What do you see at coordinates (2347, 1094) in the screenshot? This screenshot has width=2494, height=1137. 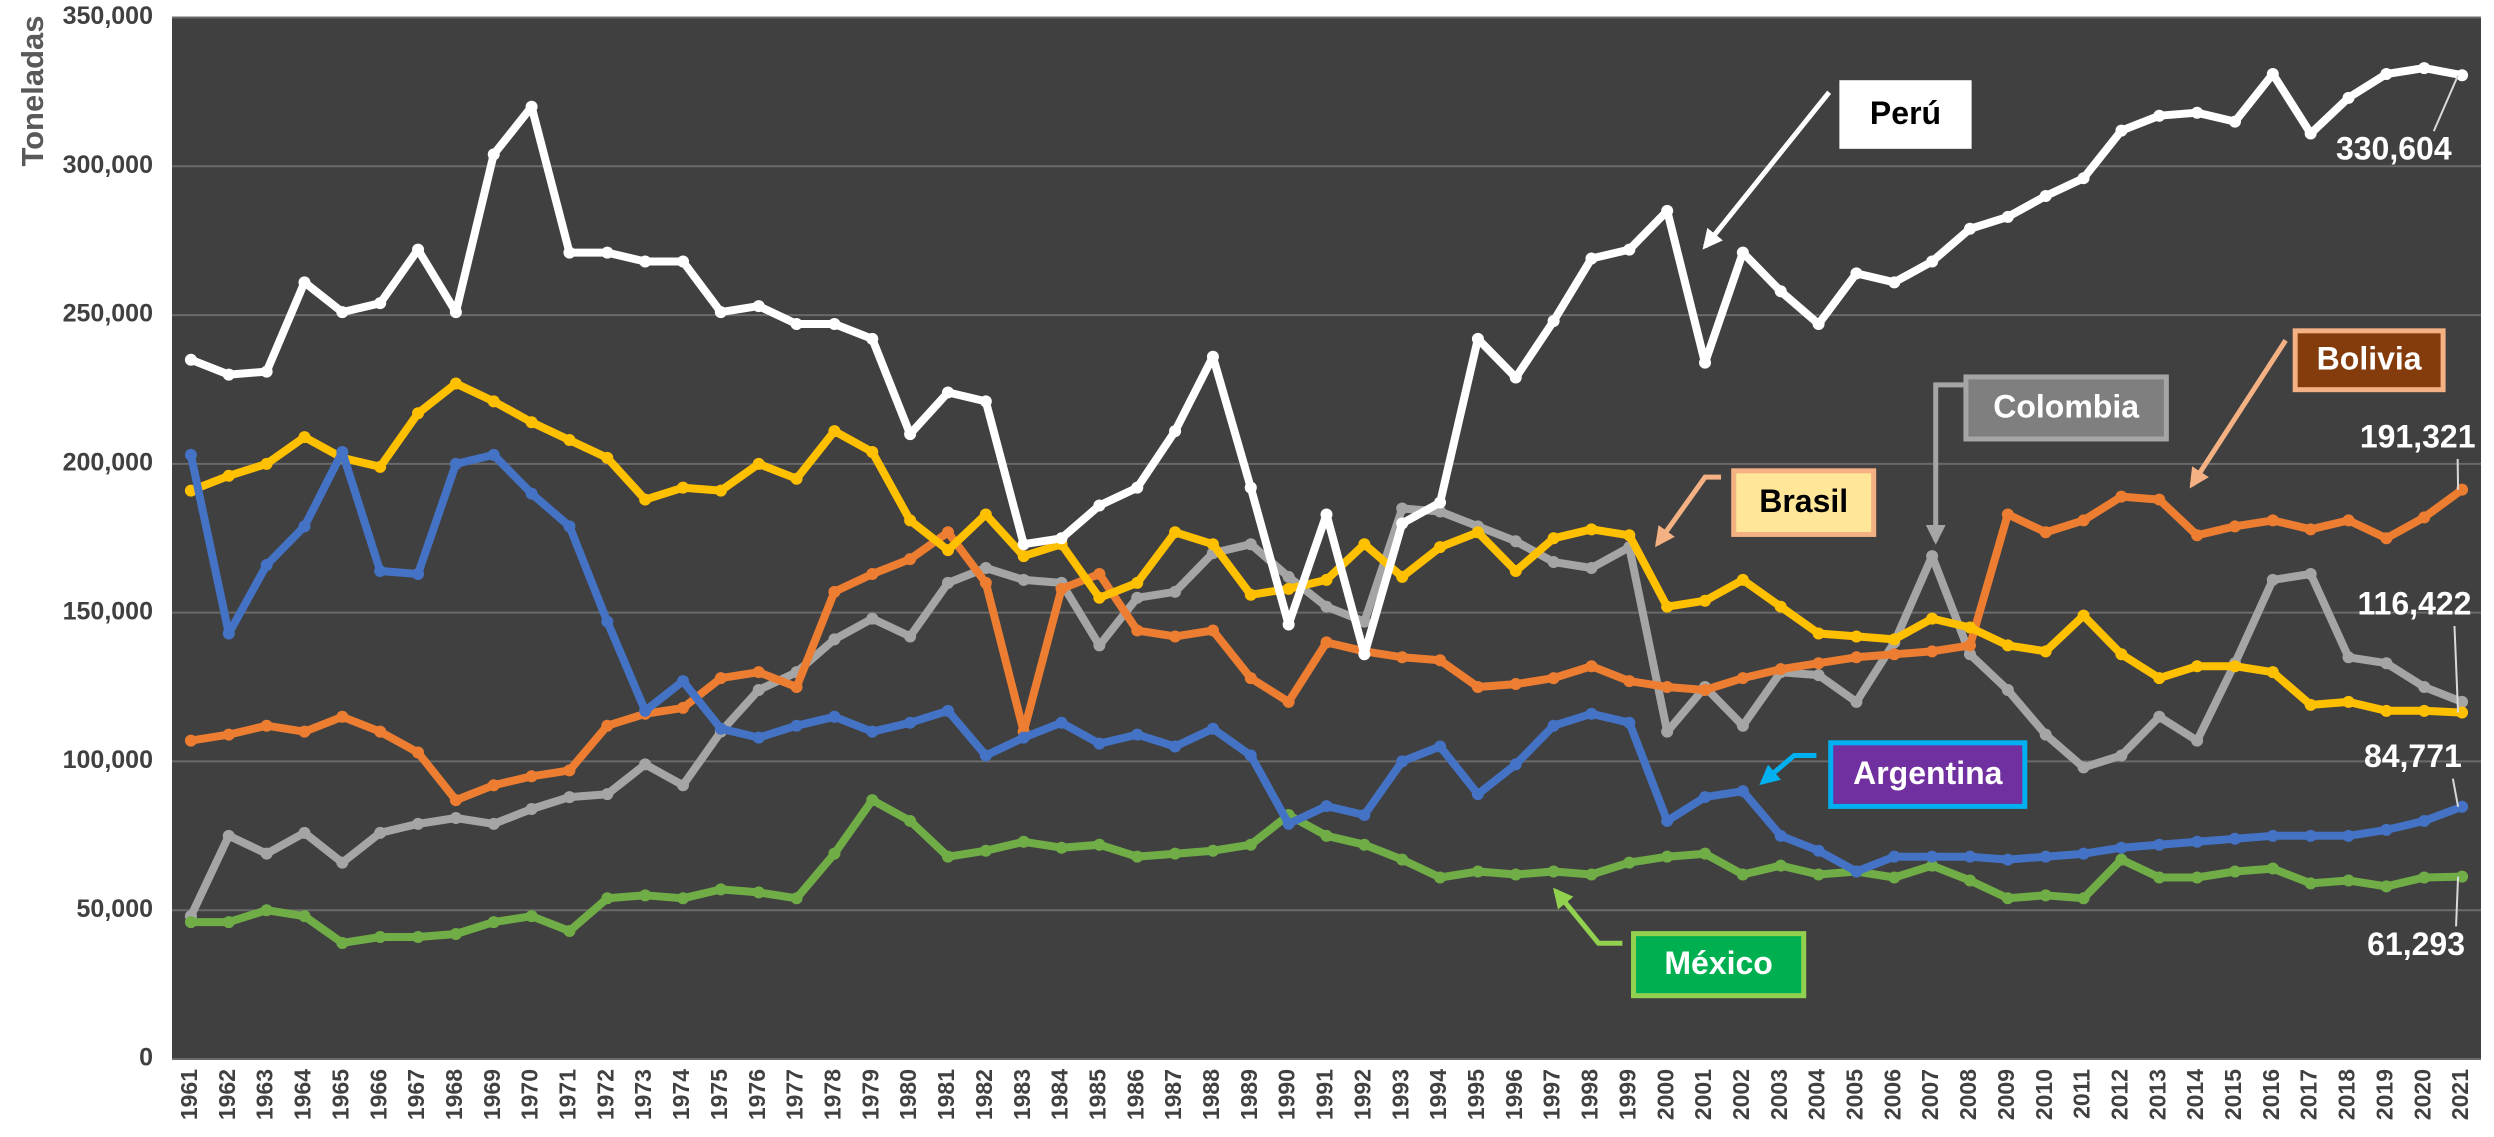 I see `x-tick-label: 2018` at bounding box center [2347, 1094].